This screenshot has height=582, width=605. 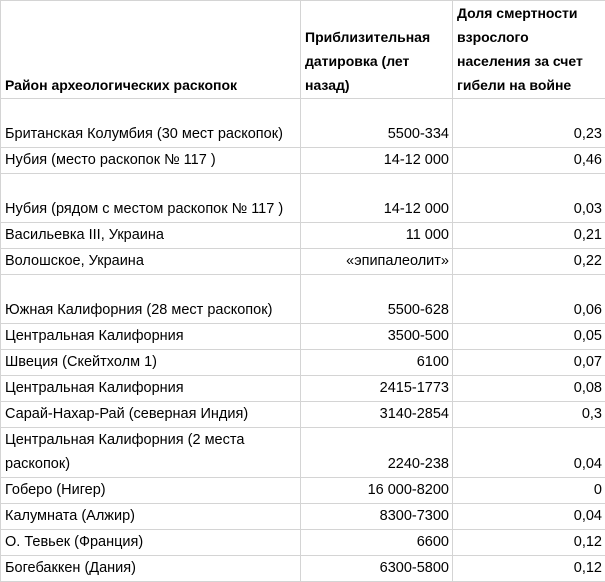 What do you see at coordinates (377, 517) in the screenshot?
I see `cell-dating: 8300-7300` at bounding box center [377, 517].